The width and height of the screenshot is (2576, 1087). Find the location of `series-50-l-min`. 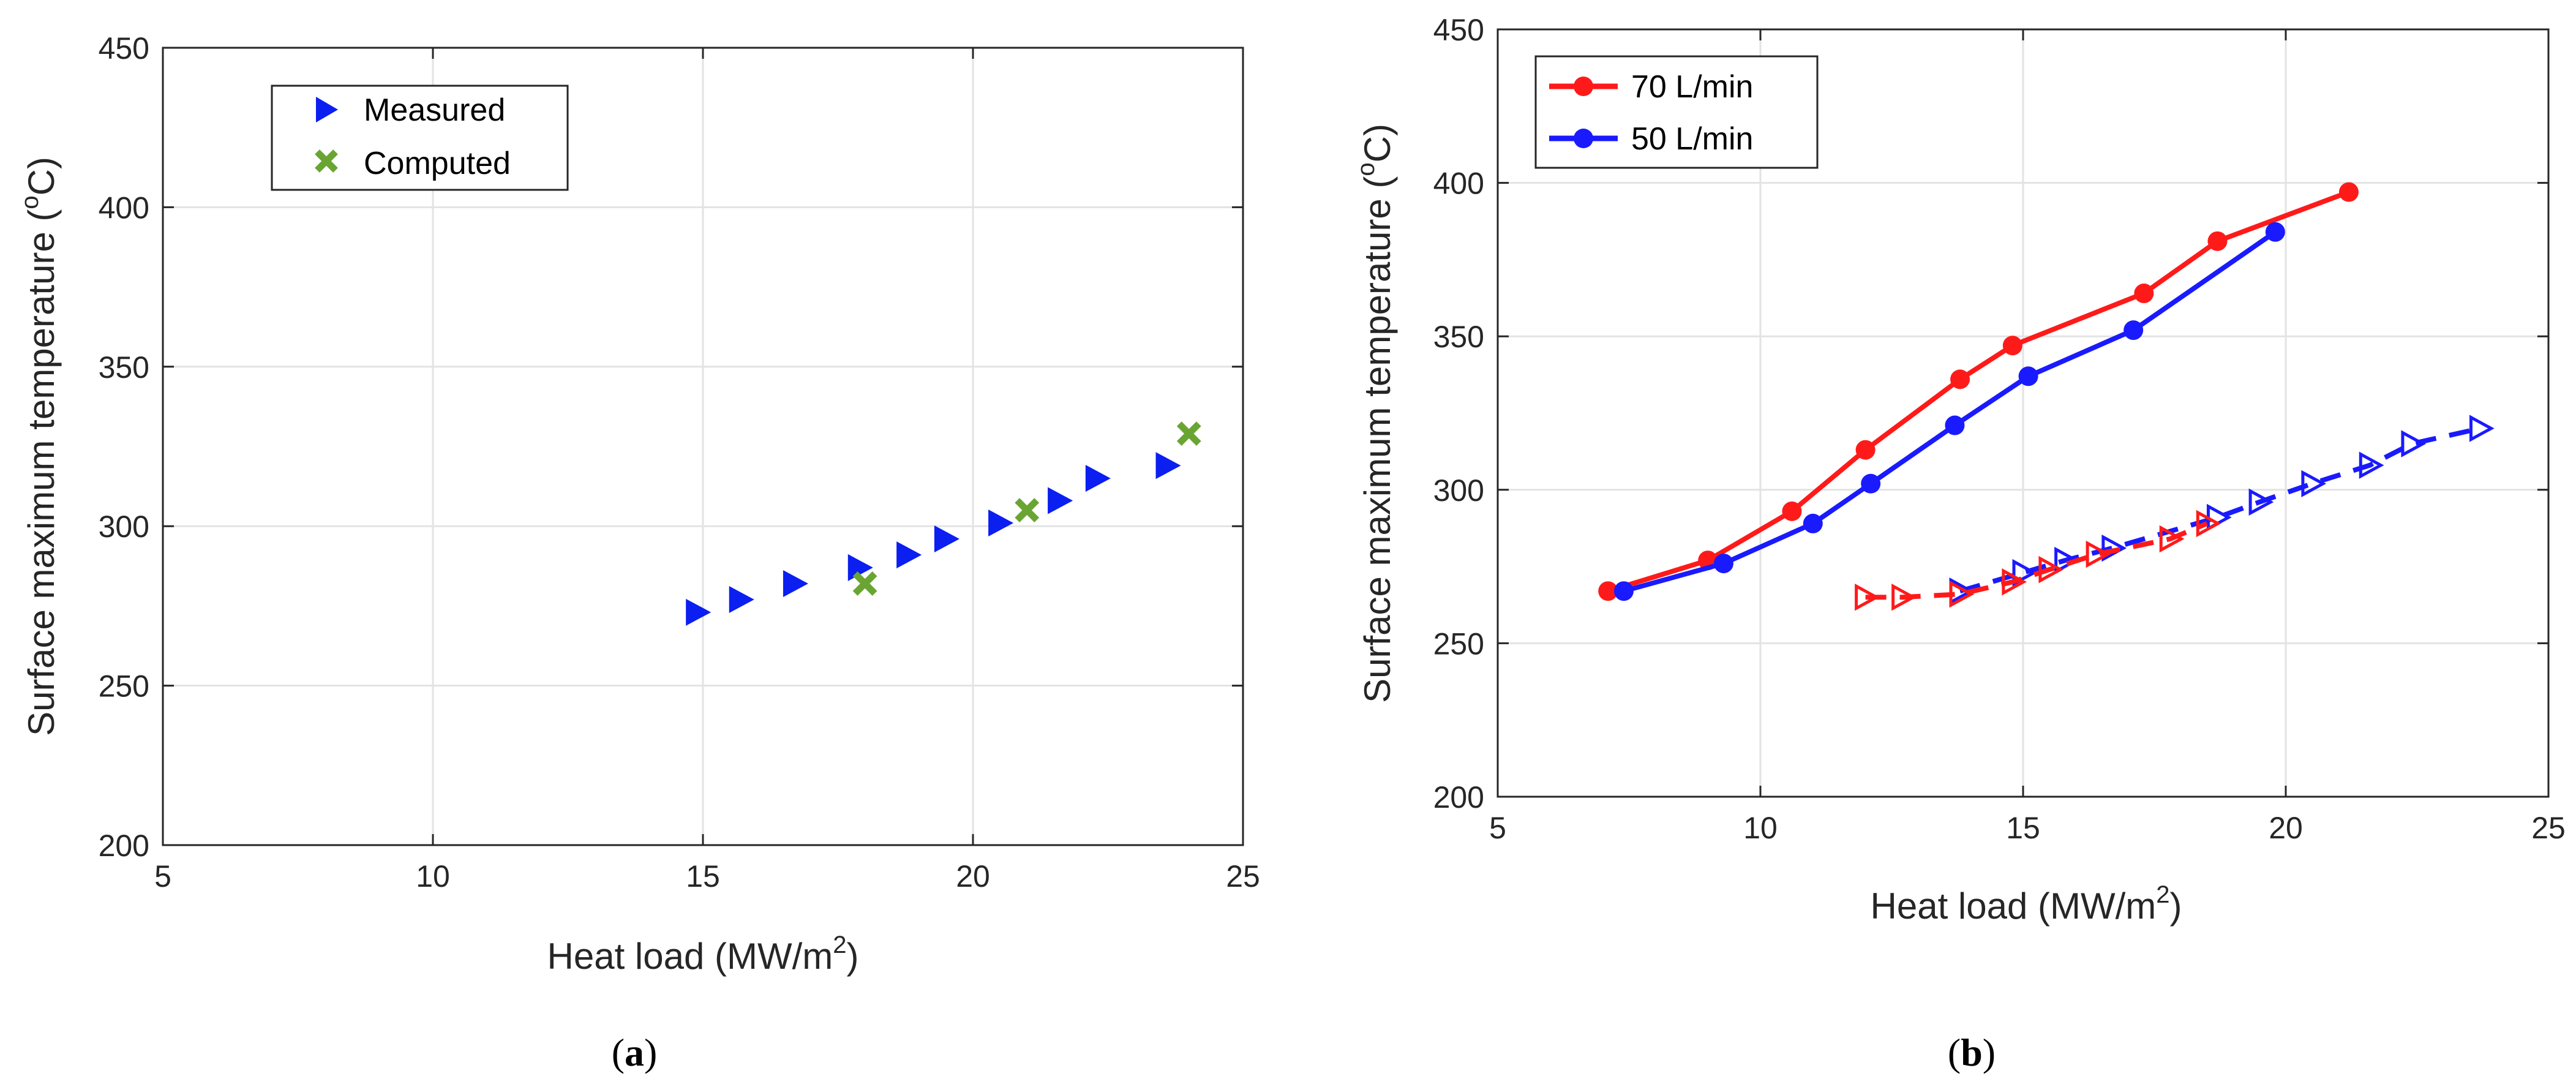

series-50-l-min is located at coordinates (1949, 412).